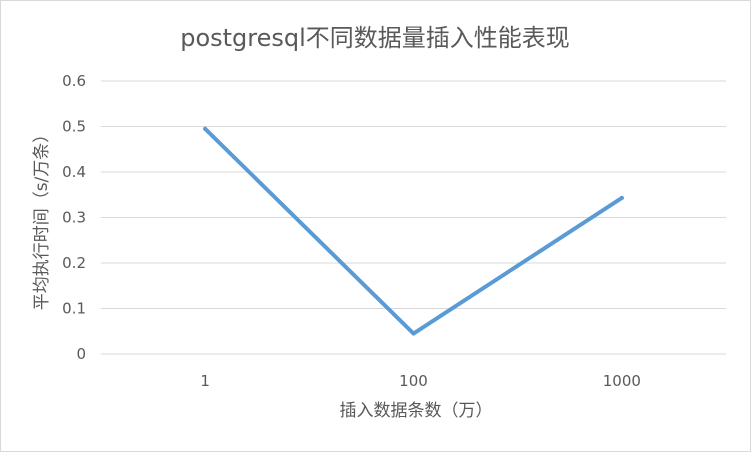 The height and width of the screenshot is (452, 751). I want to click on y-tick-label: 0.2, so click(74, 263).